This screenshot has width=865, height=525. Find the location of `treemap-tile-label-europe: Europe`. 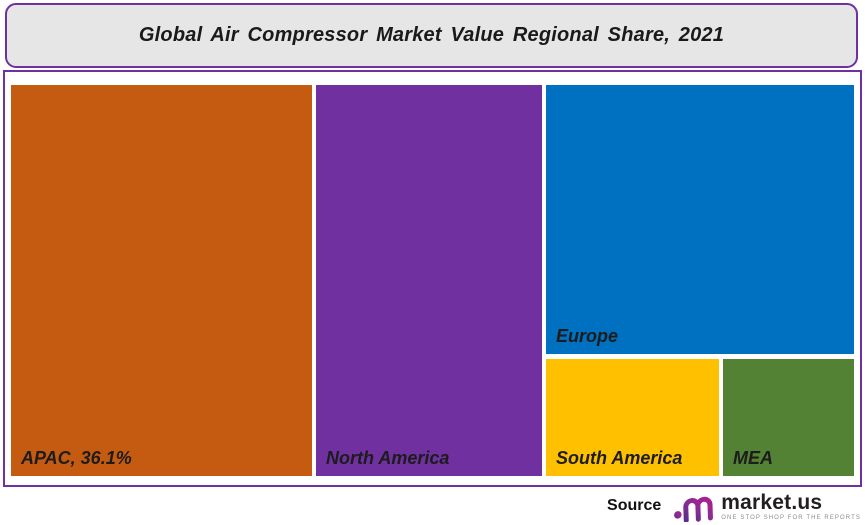

treemap-tile-label-europe: Europe is located at coordinates (587, 336).